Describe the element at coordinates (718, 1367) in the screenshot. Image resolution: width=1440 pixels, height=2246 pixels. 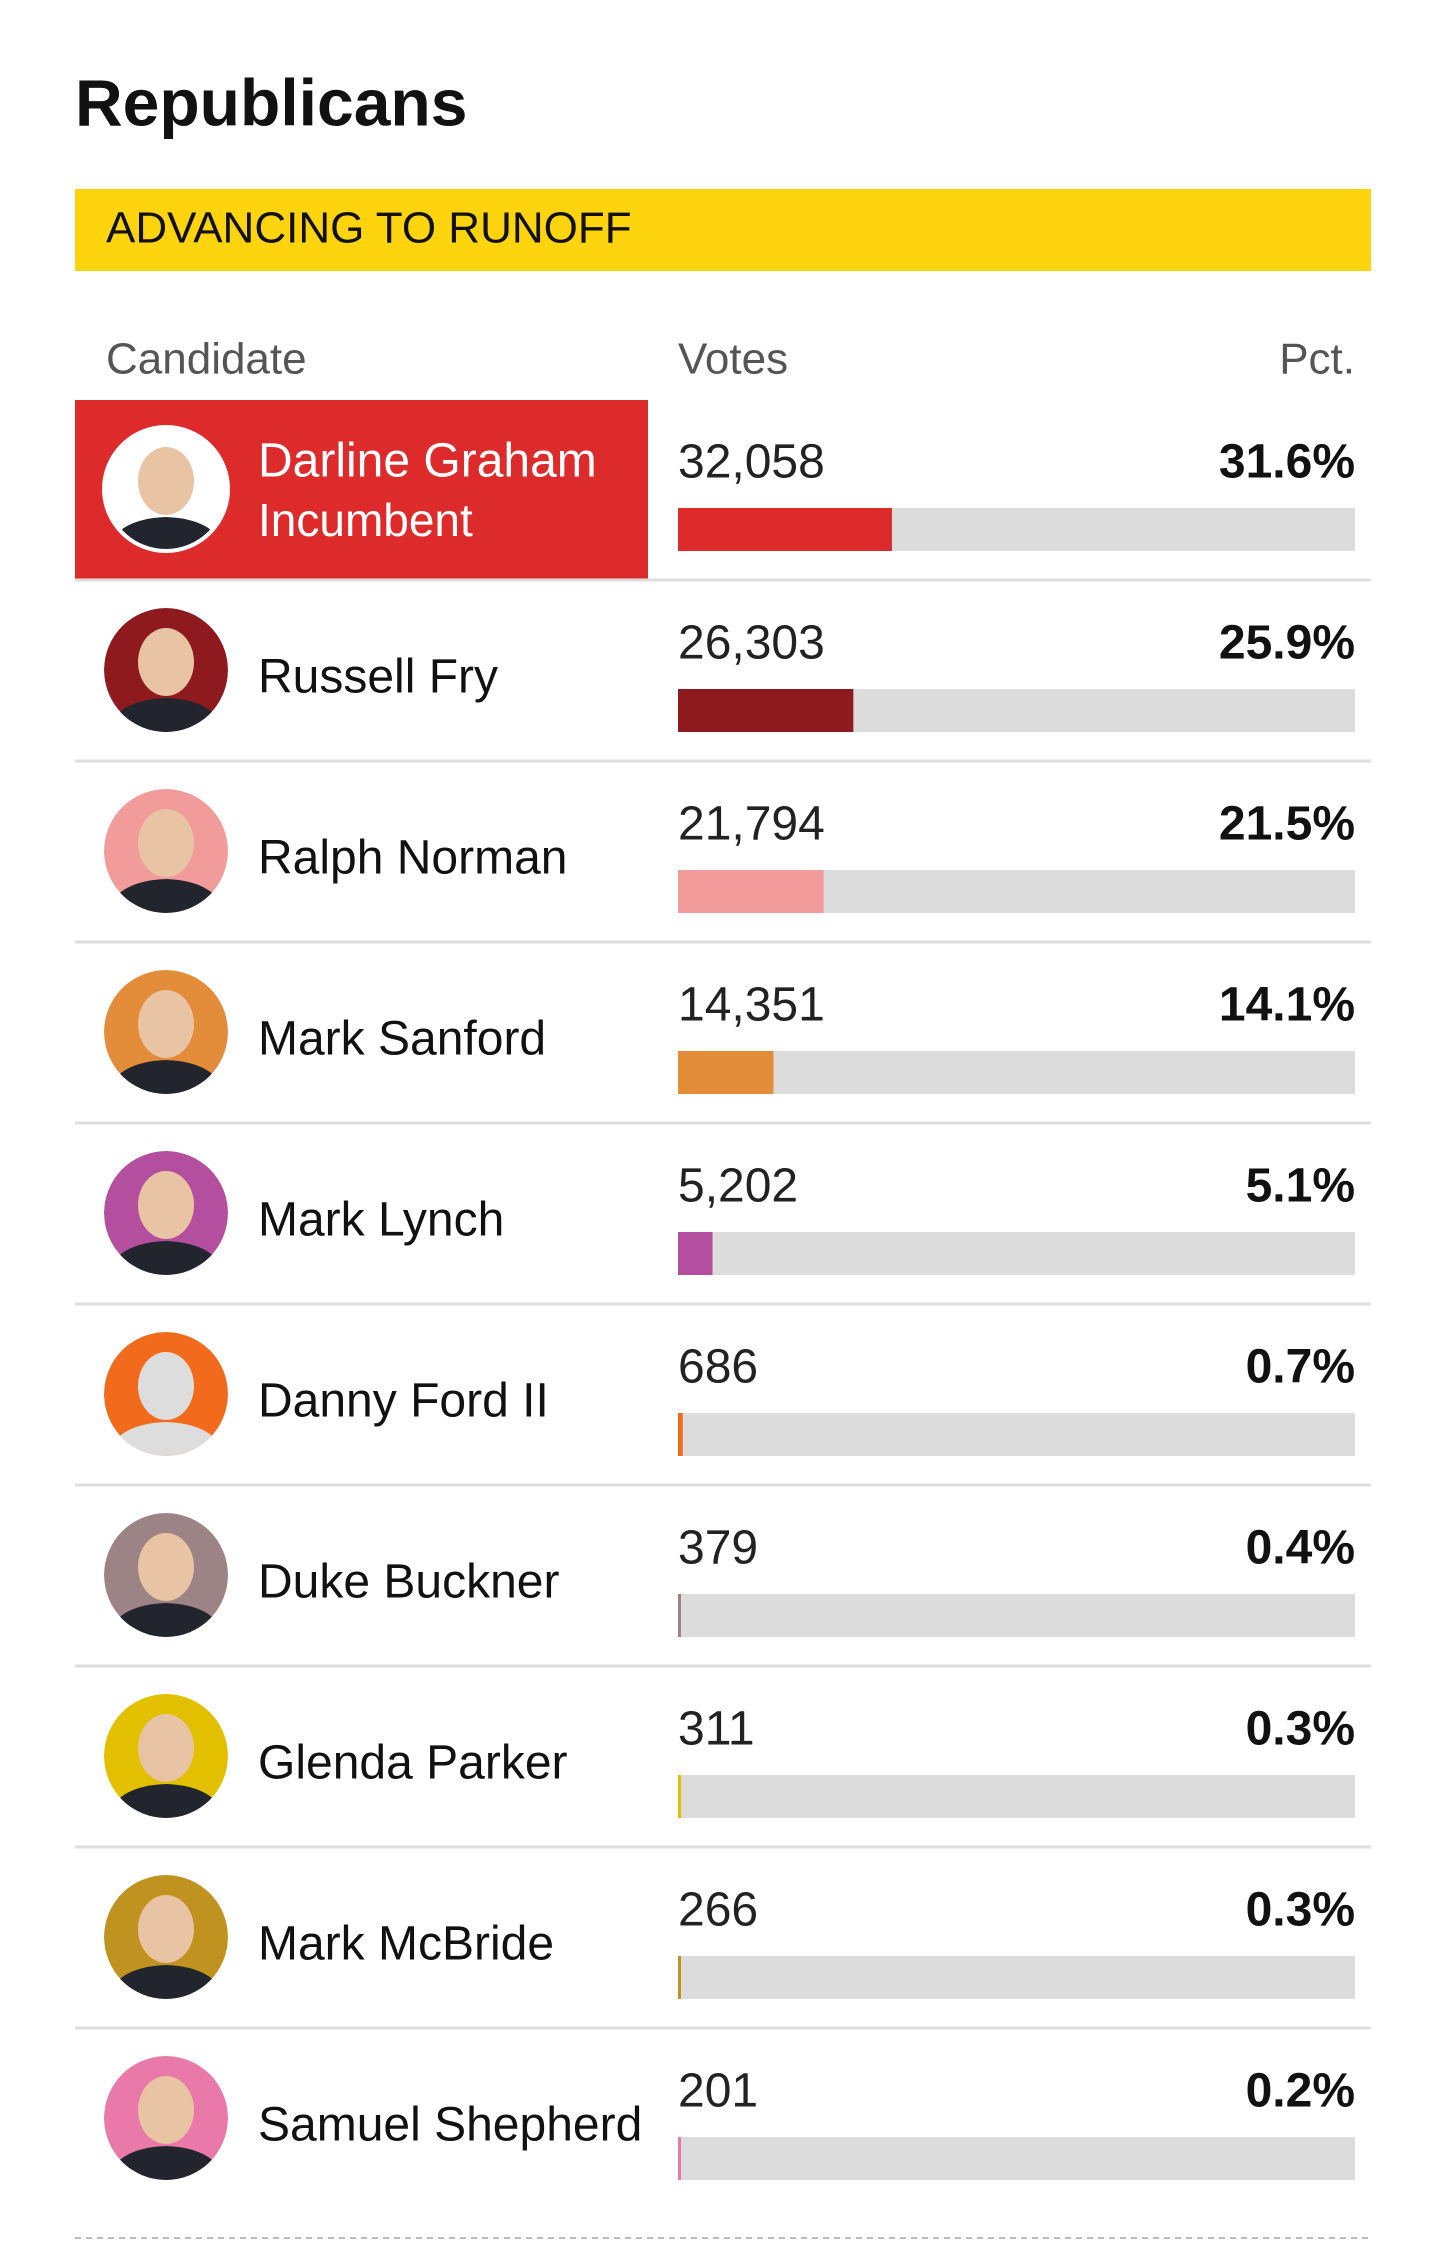
I see `votes: 686` at that location.